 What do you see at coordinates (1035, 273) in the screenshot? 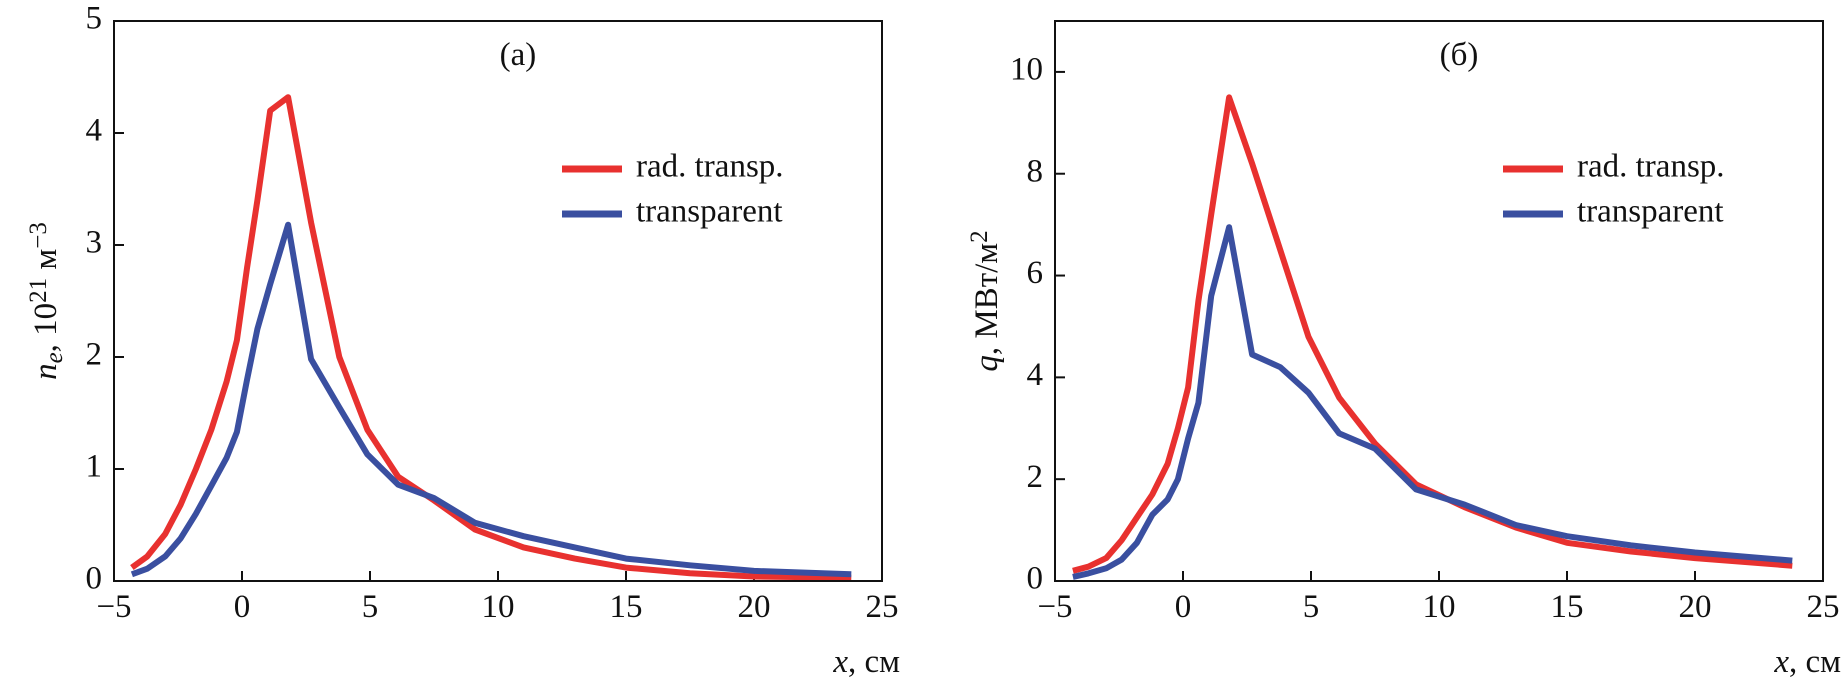
I see `y-tick-label: 6` at bounding box center [1035, 273].